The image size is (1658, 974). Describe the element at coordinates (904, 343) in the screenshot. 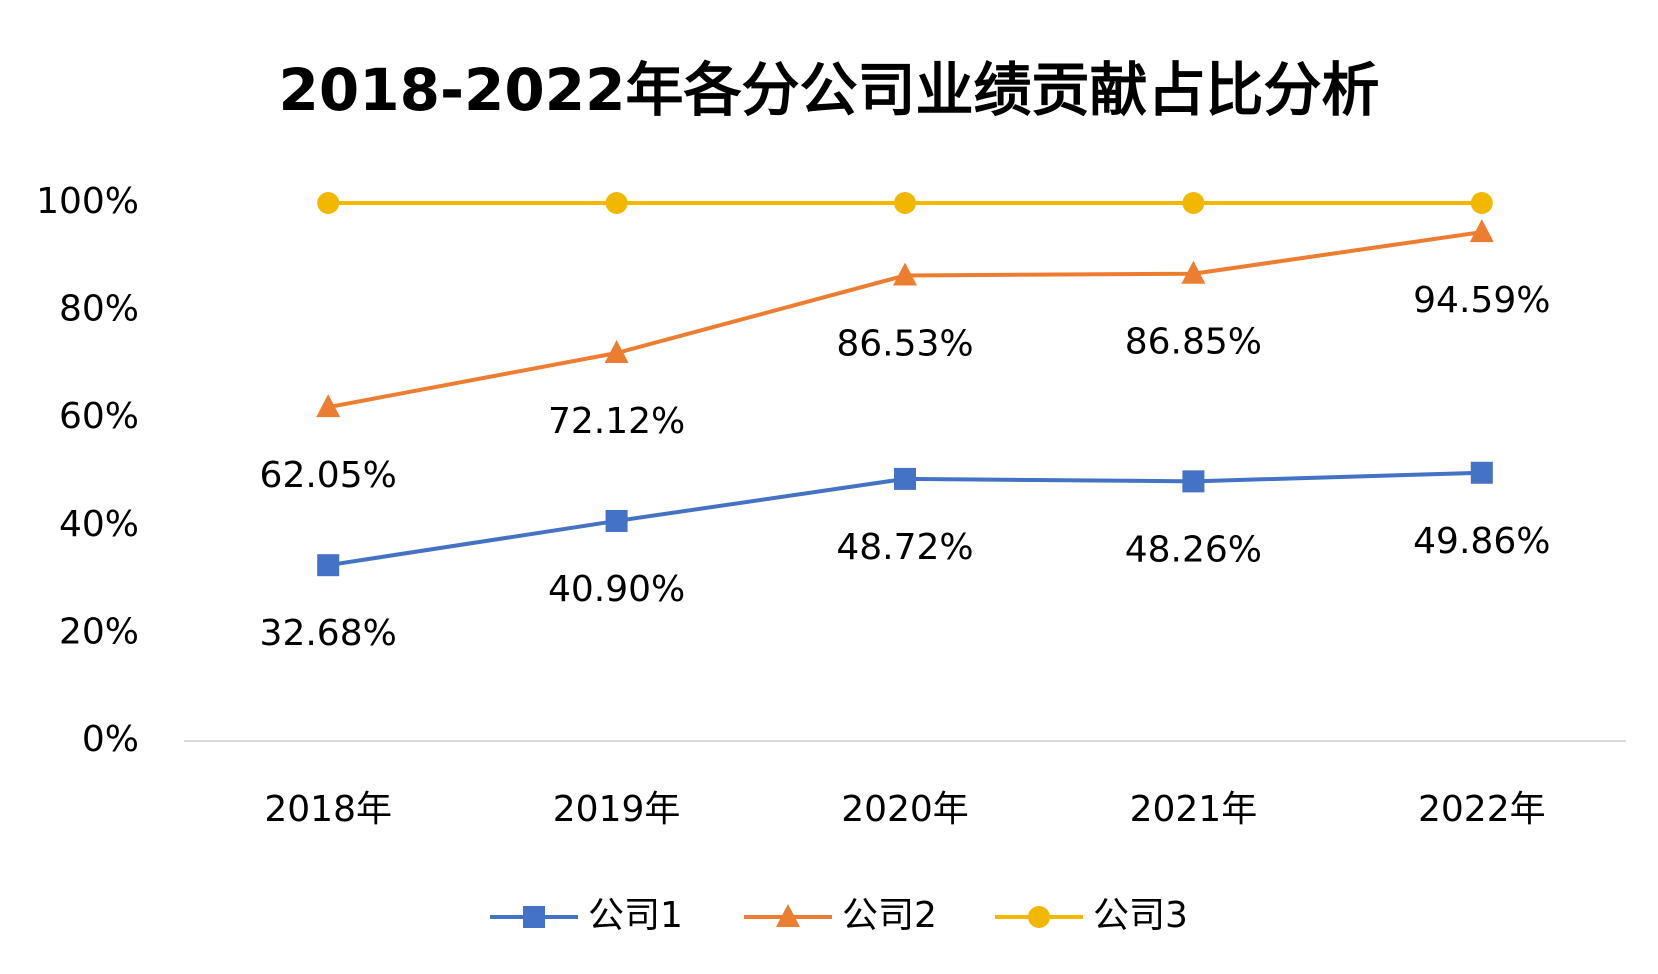

I see `data-label: 86.53%` at that location.